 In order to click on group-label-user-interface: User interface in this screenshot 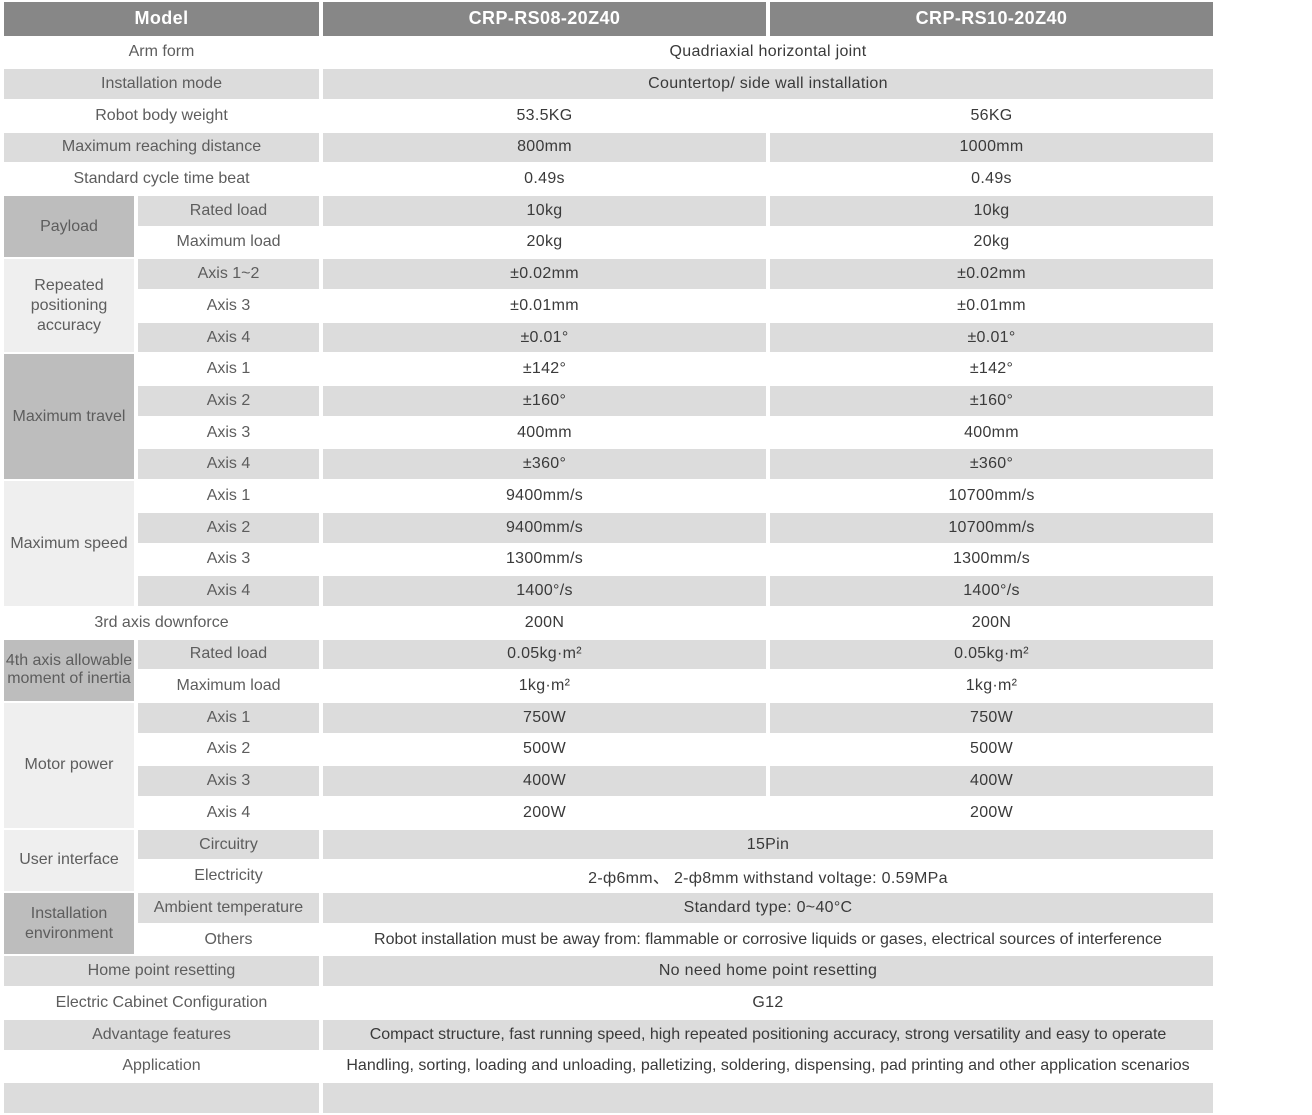, I will do `click(69, 860)`.